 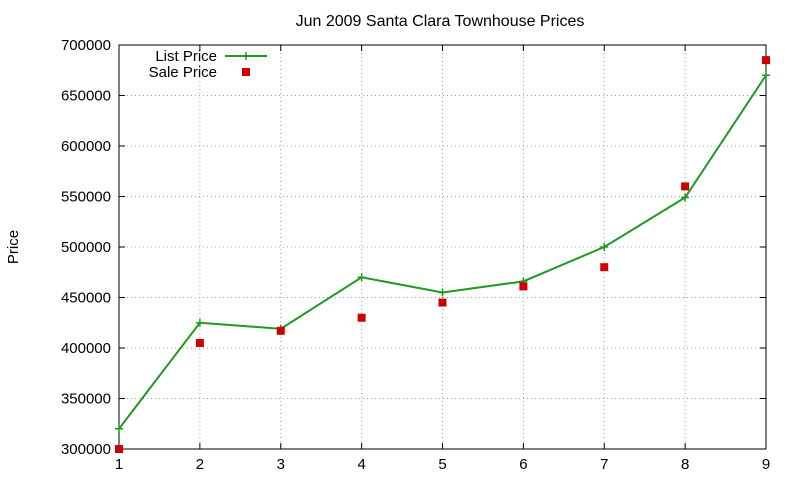 What do you see at coordinates (86, 399) in the screenshot?
I see `y-tick-label: 350000` at bounding box center [86, 399].